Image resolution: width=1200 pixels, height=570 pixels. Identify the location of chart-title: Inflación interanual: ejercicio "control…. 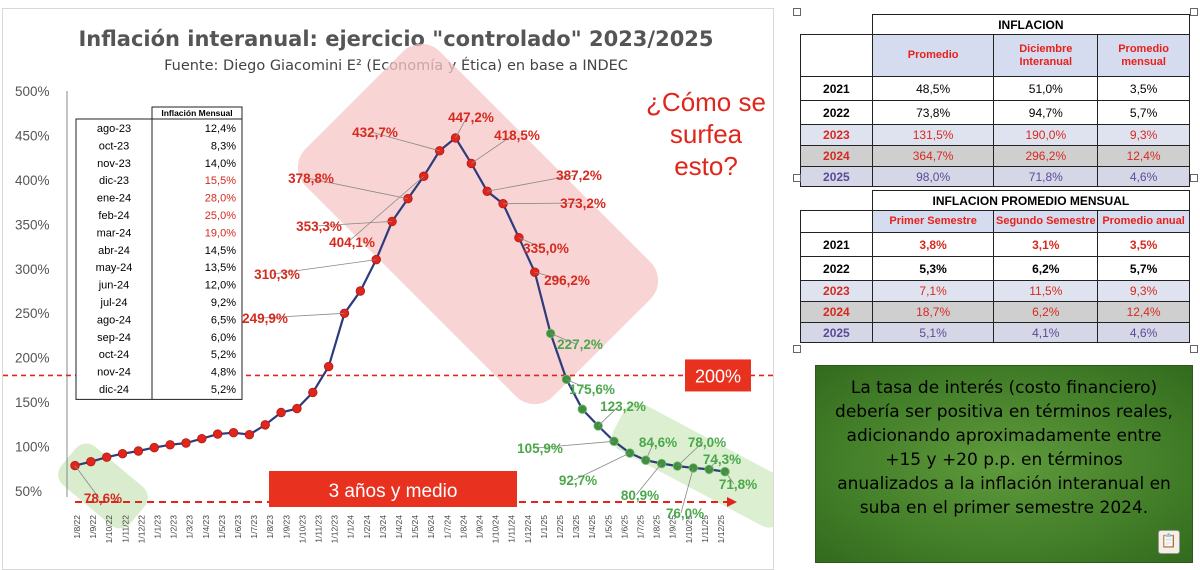
(395, 39).